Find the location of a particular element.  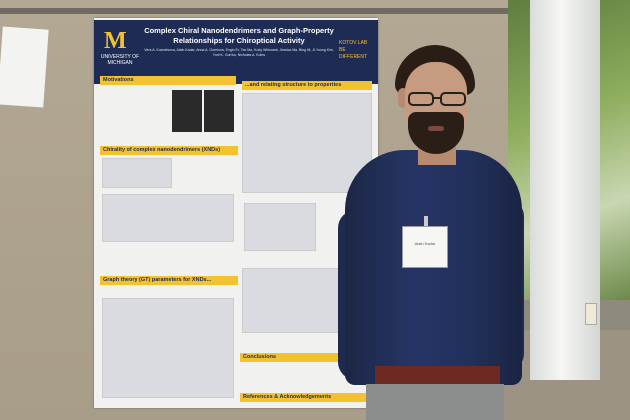

glasses-icon is located at coordinates (437, 99).